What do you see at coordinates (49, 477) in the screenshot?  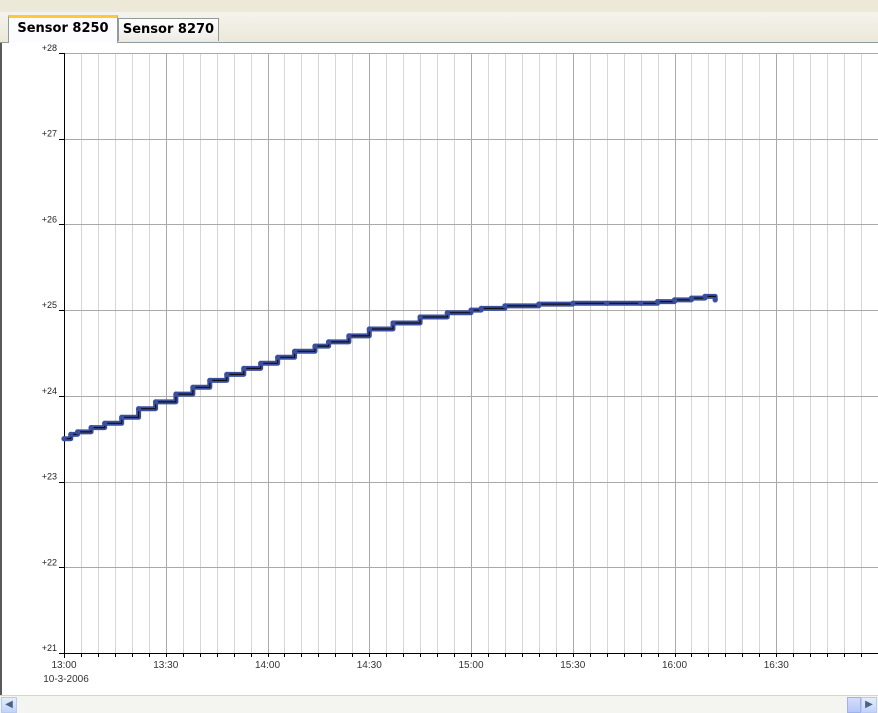 I see `y-tick-label: +23` at bounding box center [49, 477].